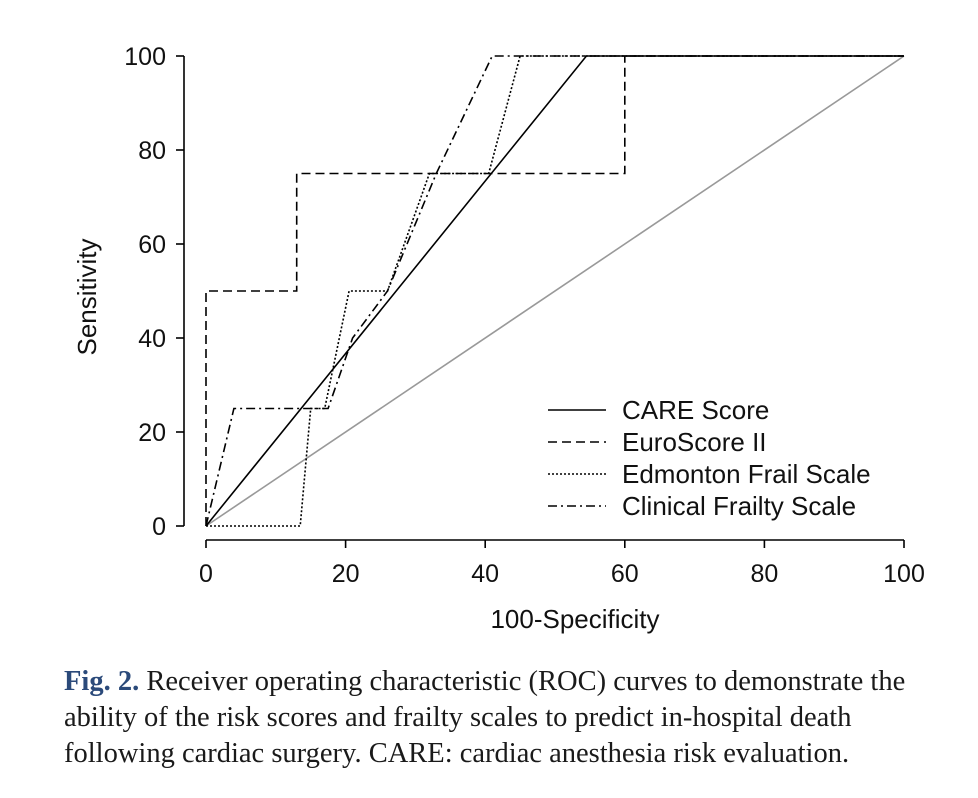 Image resolution: width=978 pixels, height=798 pixels. Describe the element at coordinates (152, 151) in the screenshot. I see `y-tick-label: 80` at that location.